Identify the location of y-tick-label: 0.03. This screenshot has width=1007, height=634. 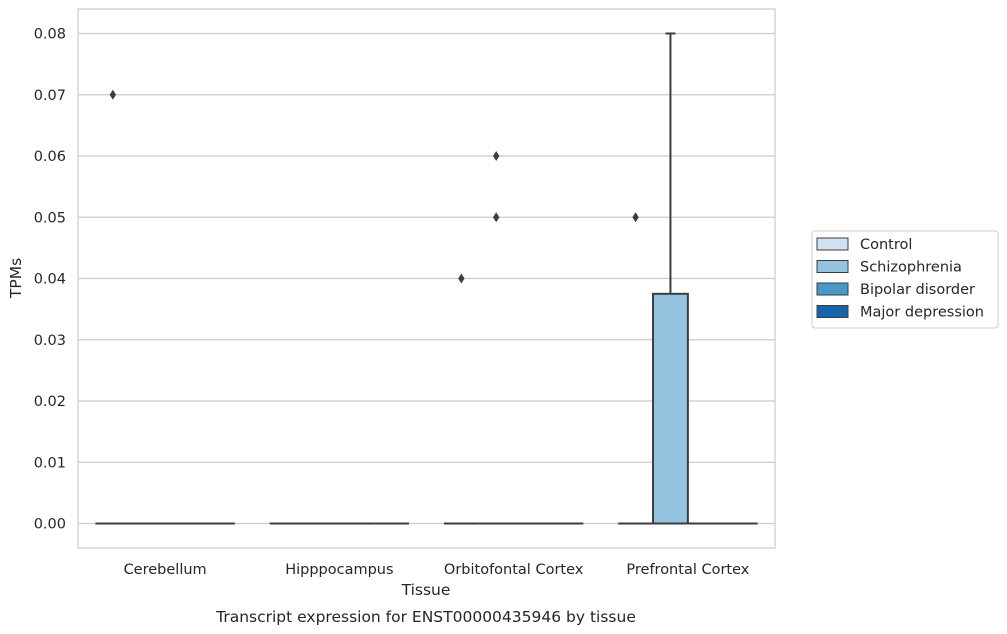
(50, 341).